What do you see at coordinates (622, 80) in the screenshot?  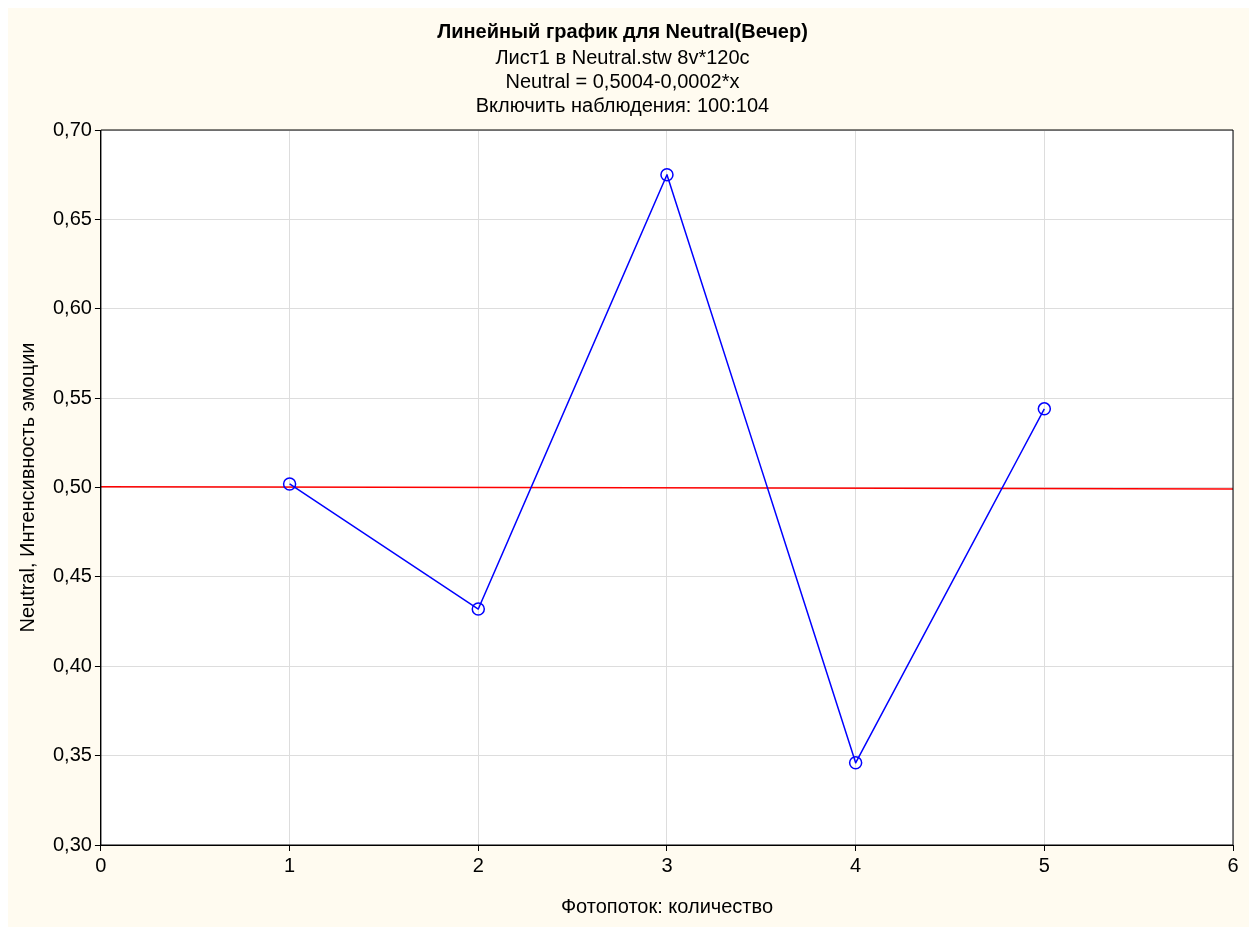 I see `chart-subtitle: Лист1 в Neutral.stw 8v*120c Neutral = 0,5004-0,0002*x Включить наблюдения: 100:104` at bounding box center [622, 80].